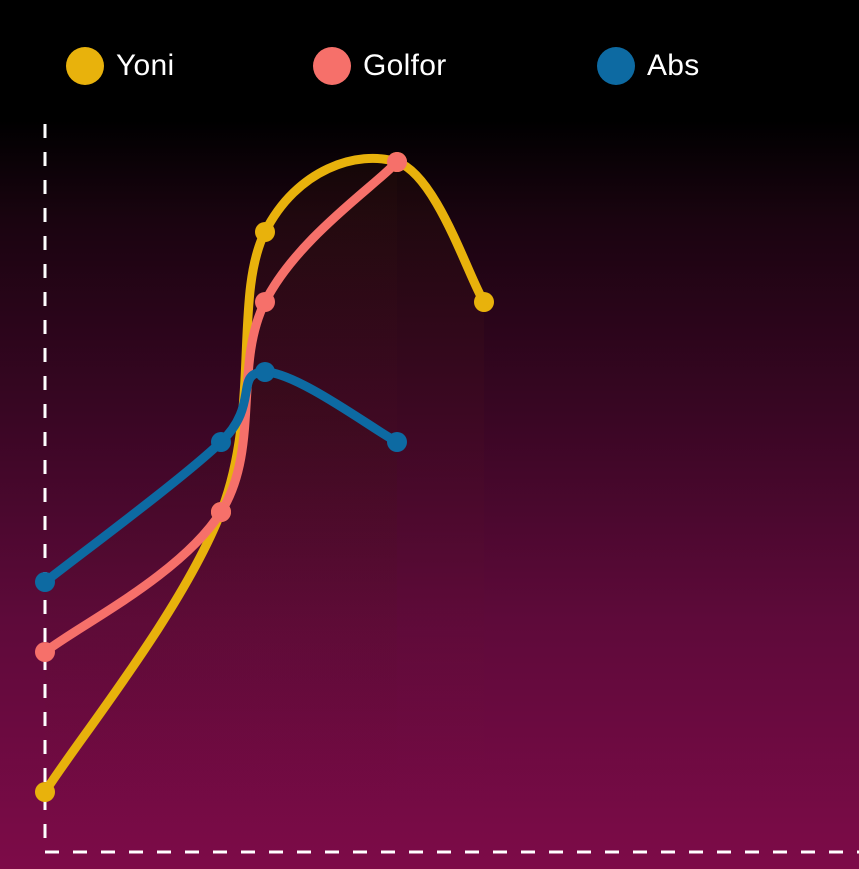 This screenshot has height=869, width=859. What do you see at coordinates (673, 65) in the screenshot?
I see `legend-label-abs: Abs` at bounding box center [673, 65].